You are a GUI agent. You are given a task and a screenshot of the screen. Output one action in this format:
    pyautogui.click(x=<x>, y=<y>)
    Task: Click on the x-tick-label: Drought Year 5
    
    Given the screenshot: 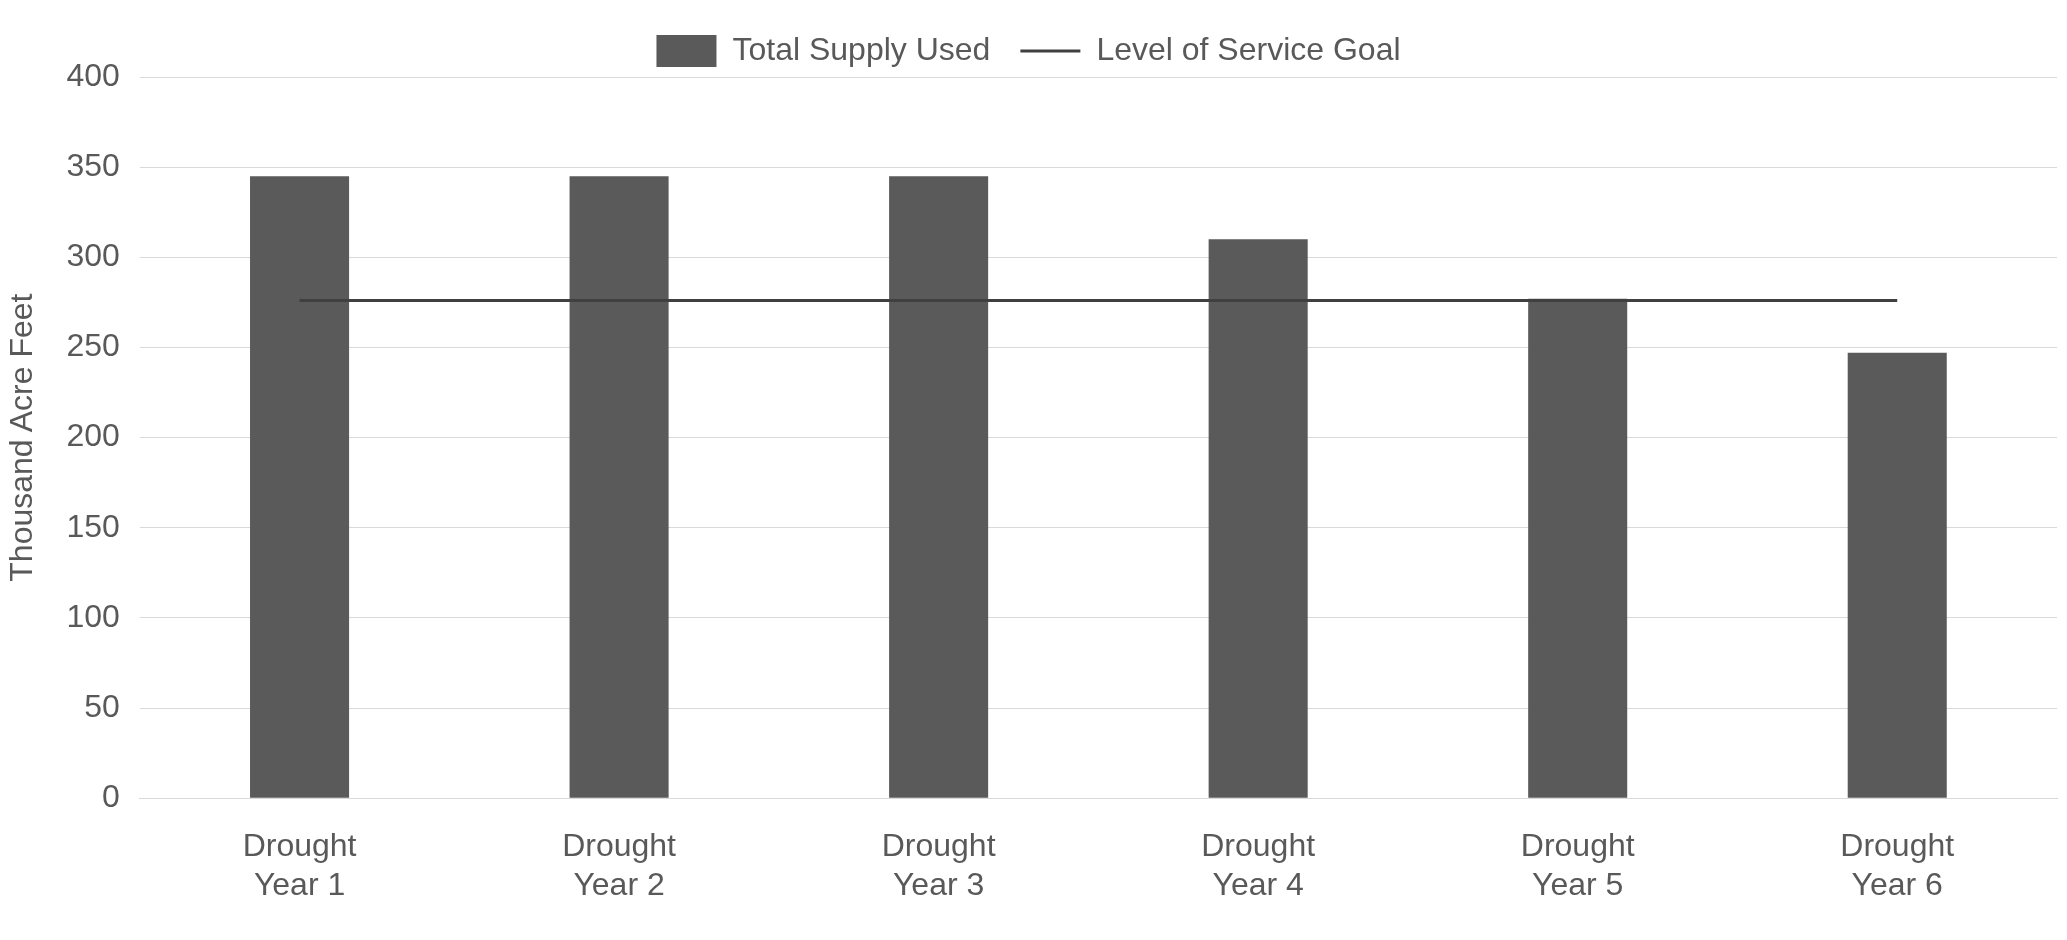 What is the action you would take?
    pyautogui.click(x=1577, y=864)
    